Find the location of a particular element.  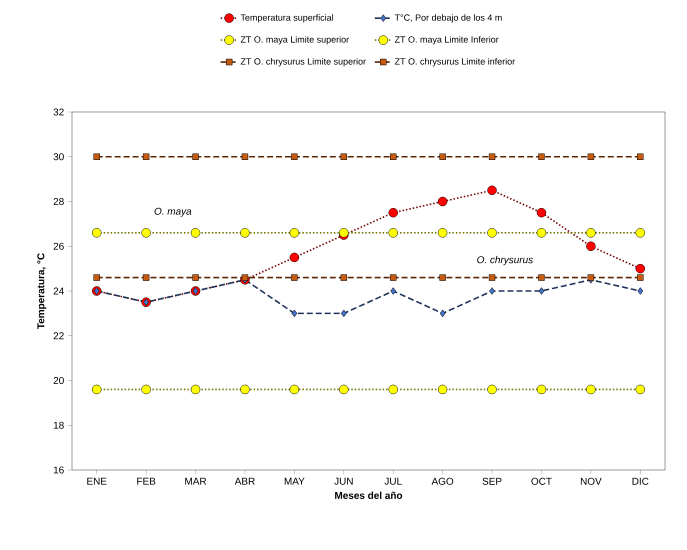

y-tick-label: 24 is located at coordinates (59, 291).